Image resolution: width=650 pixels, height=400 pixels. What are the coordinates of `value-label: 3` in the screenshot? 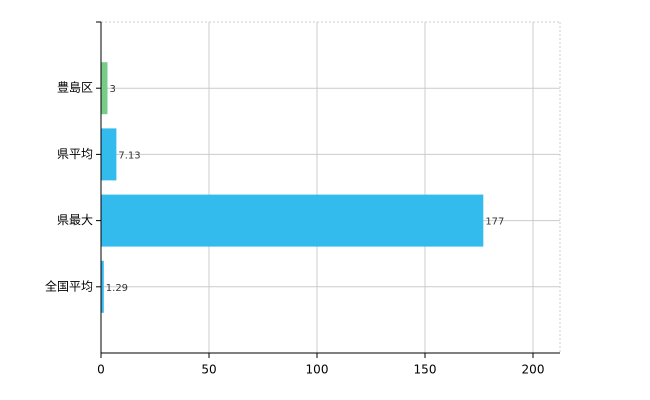 It's located at (112, 89).